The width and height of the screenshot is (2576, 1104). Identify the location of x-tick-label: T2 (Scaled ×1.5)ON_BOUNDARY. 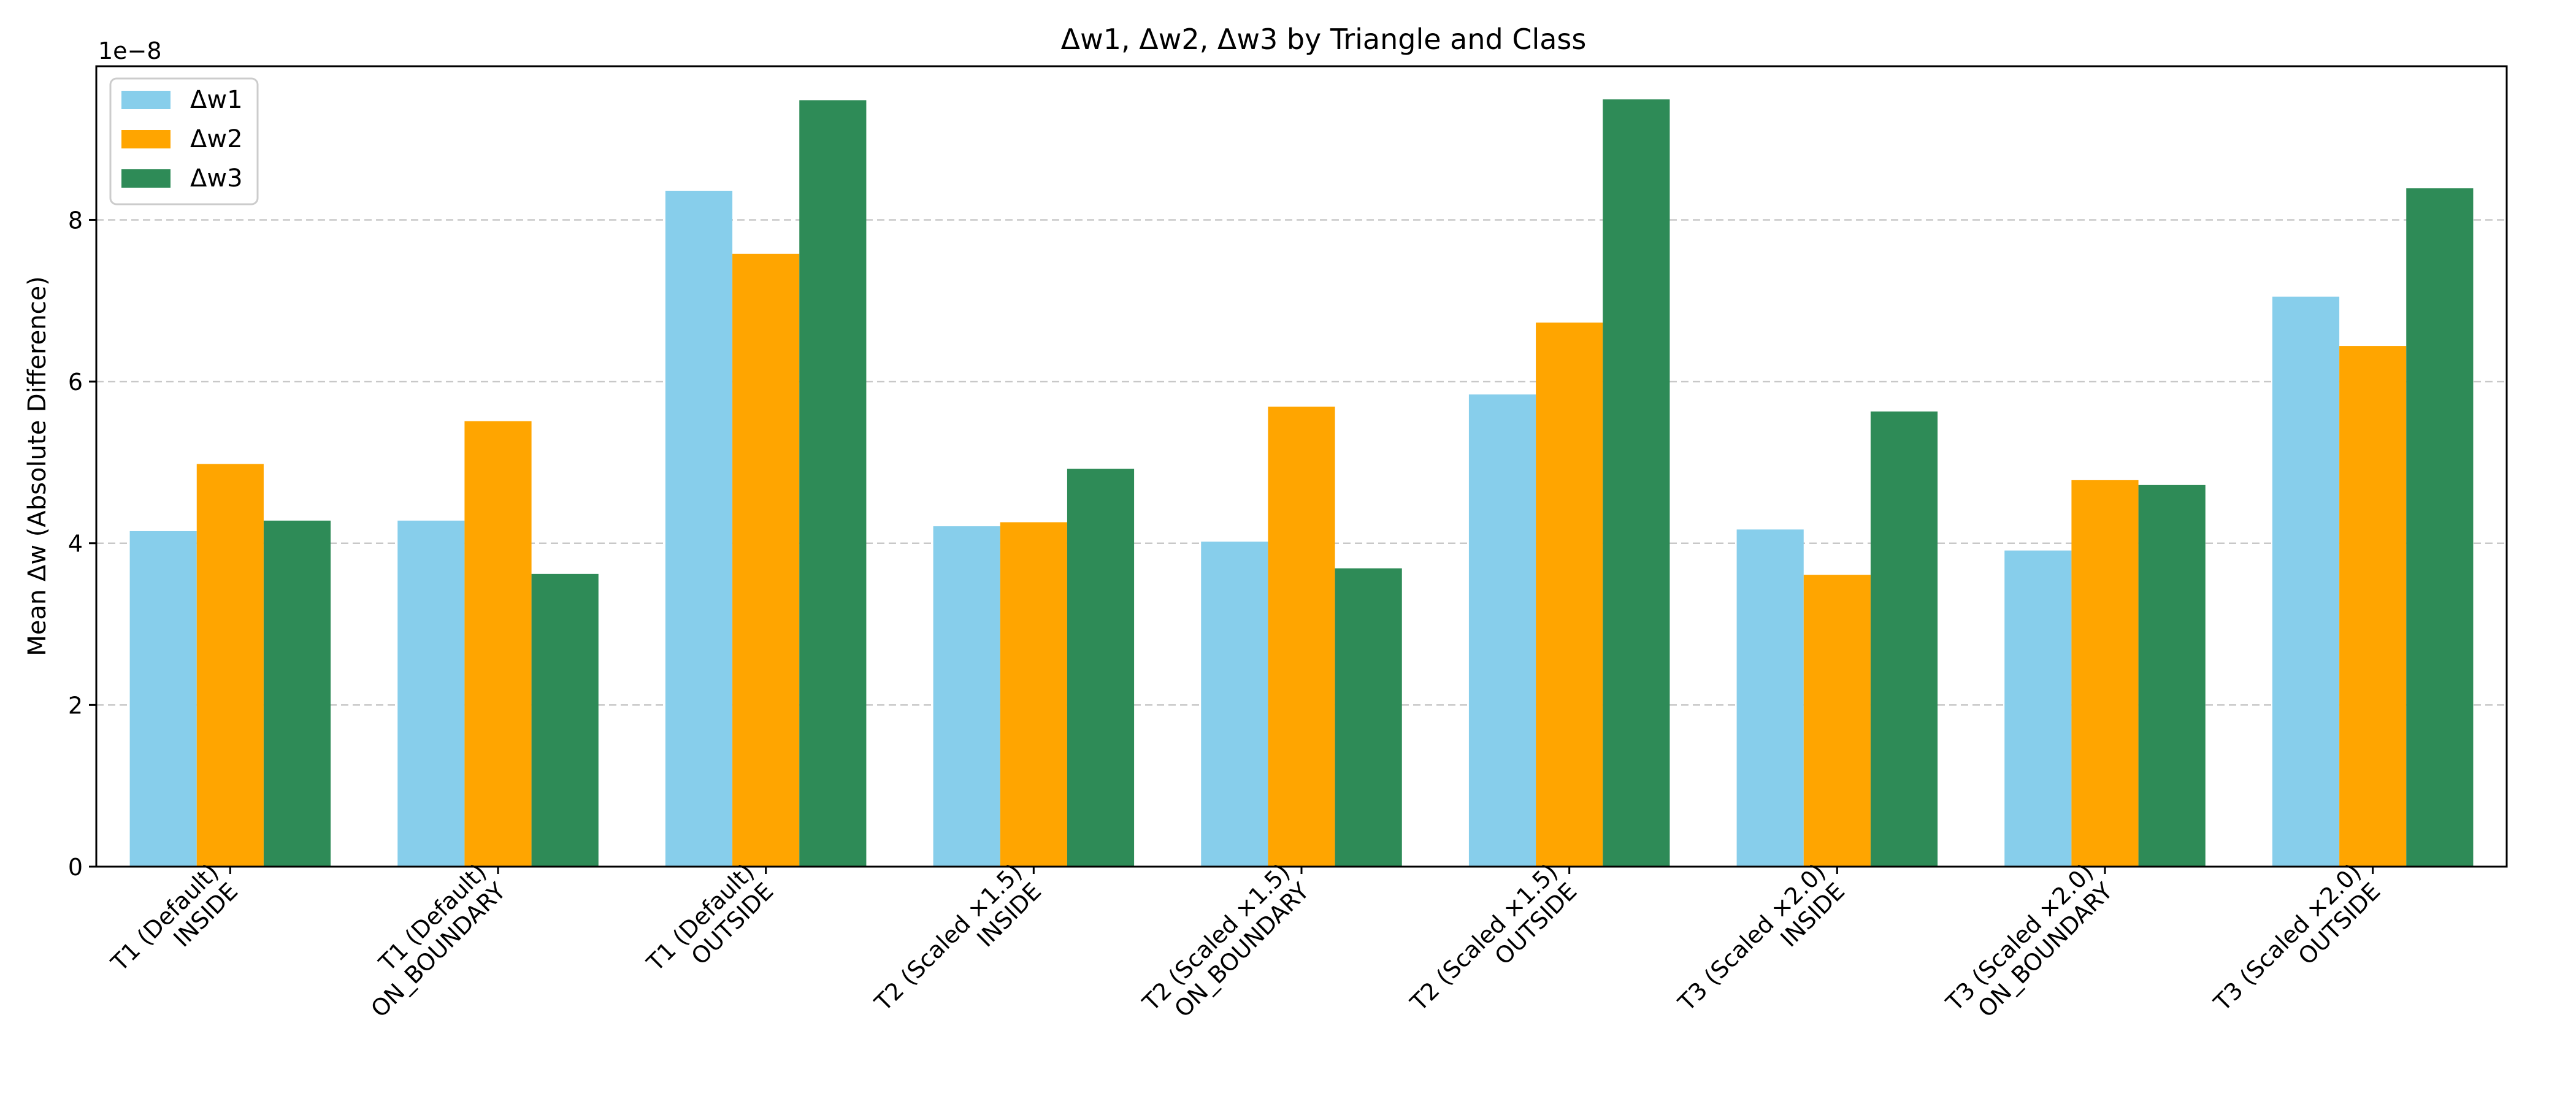
(1226, 947).